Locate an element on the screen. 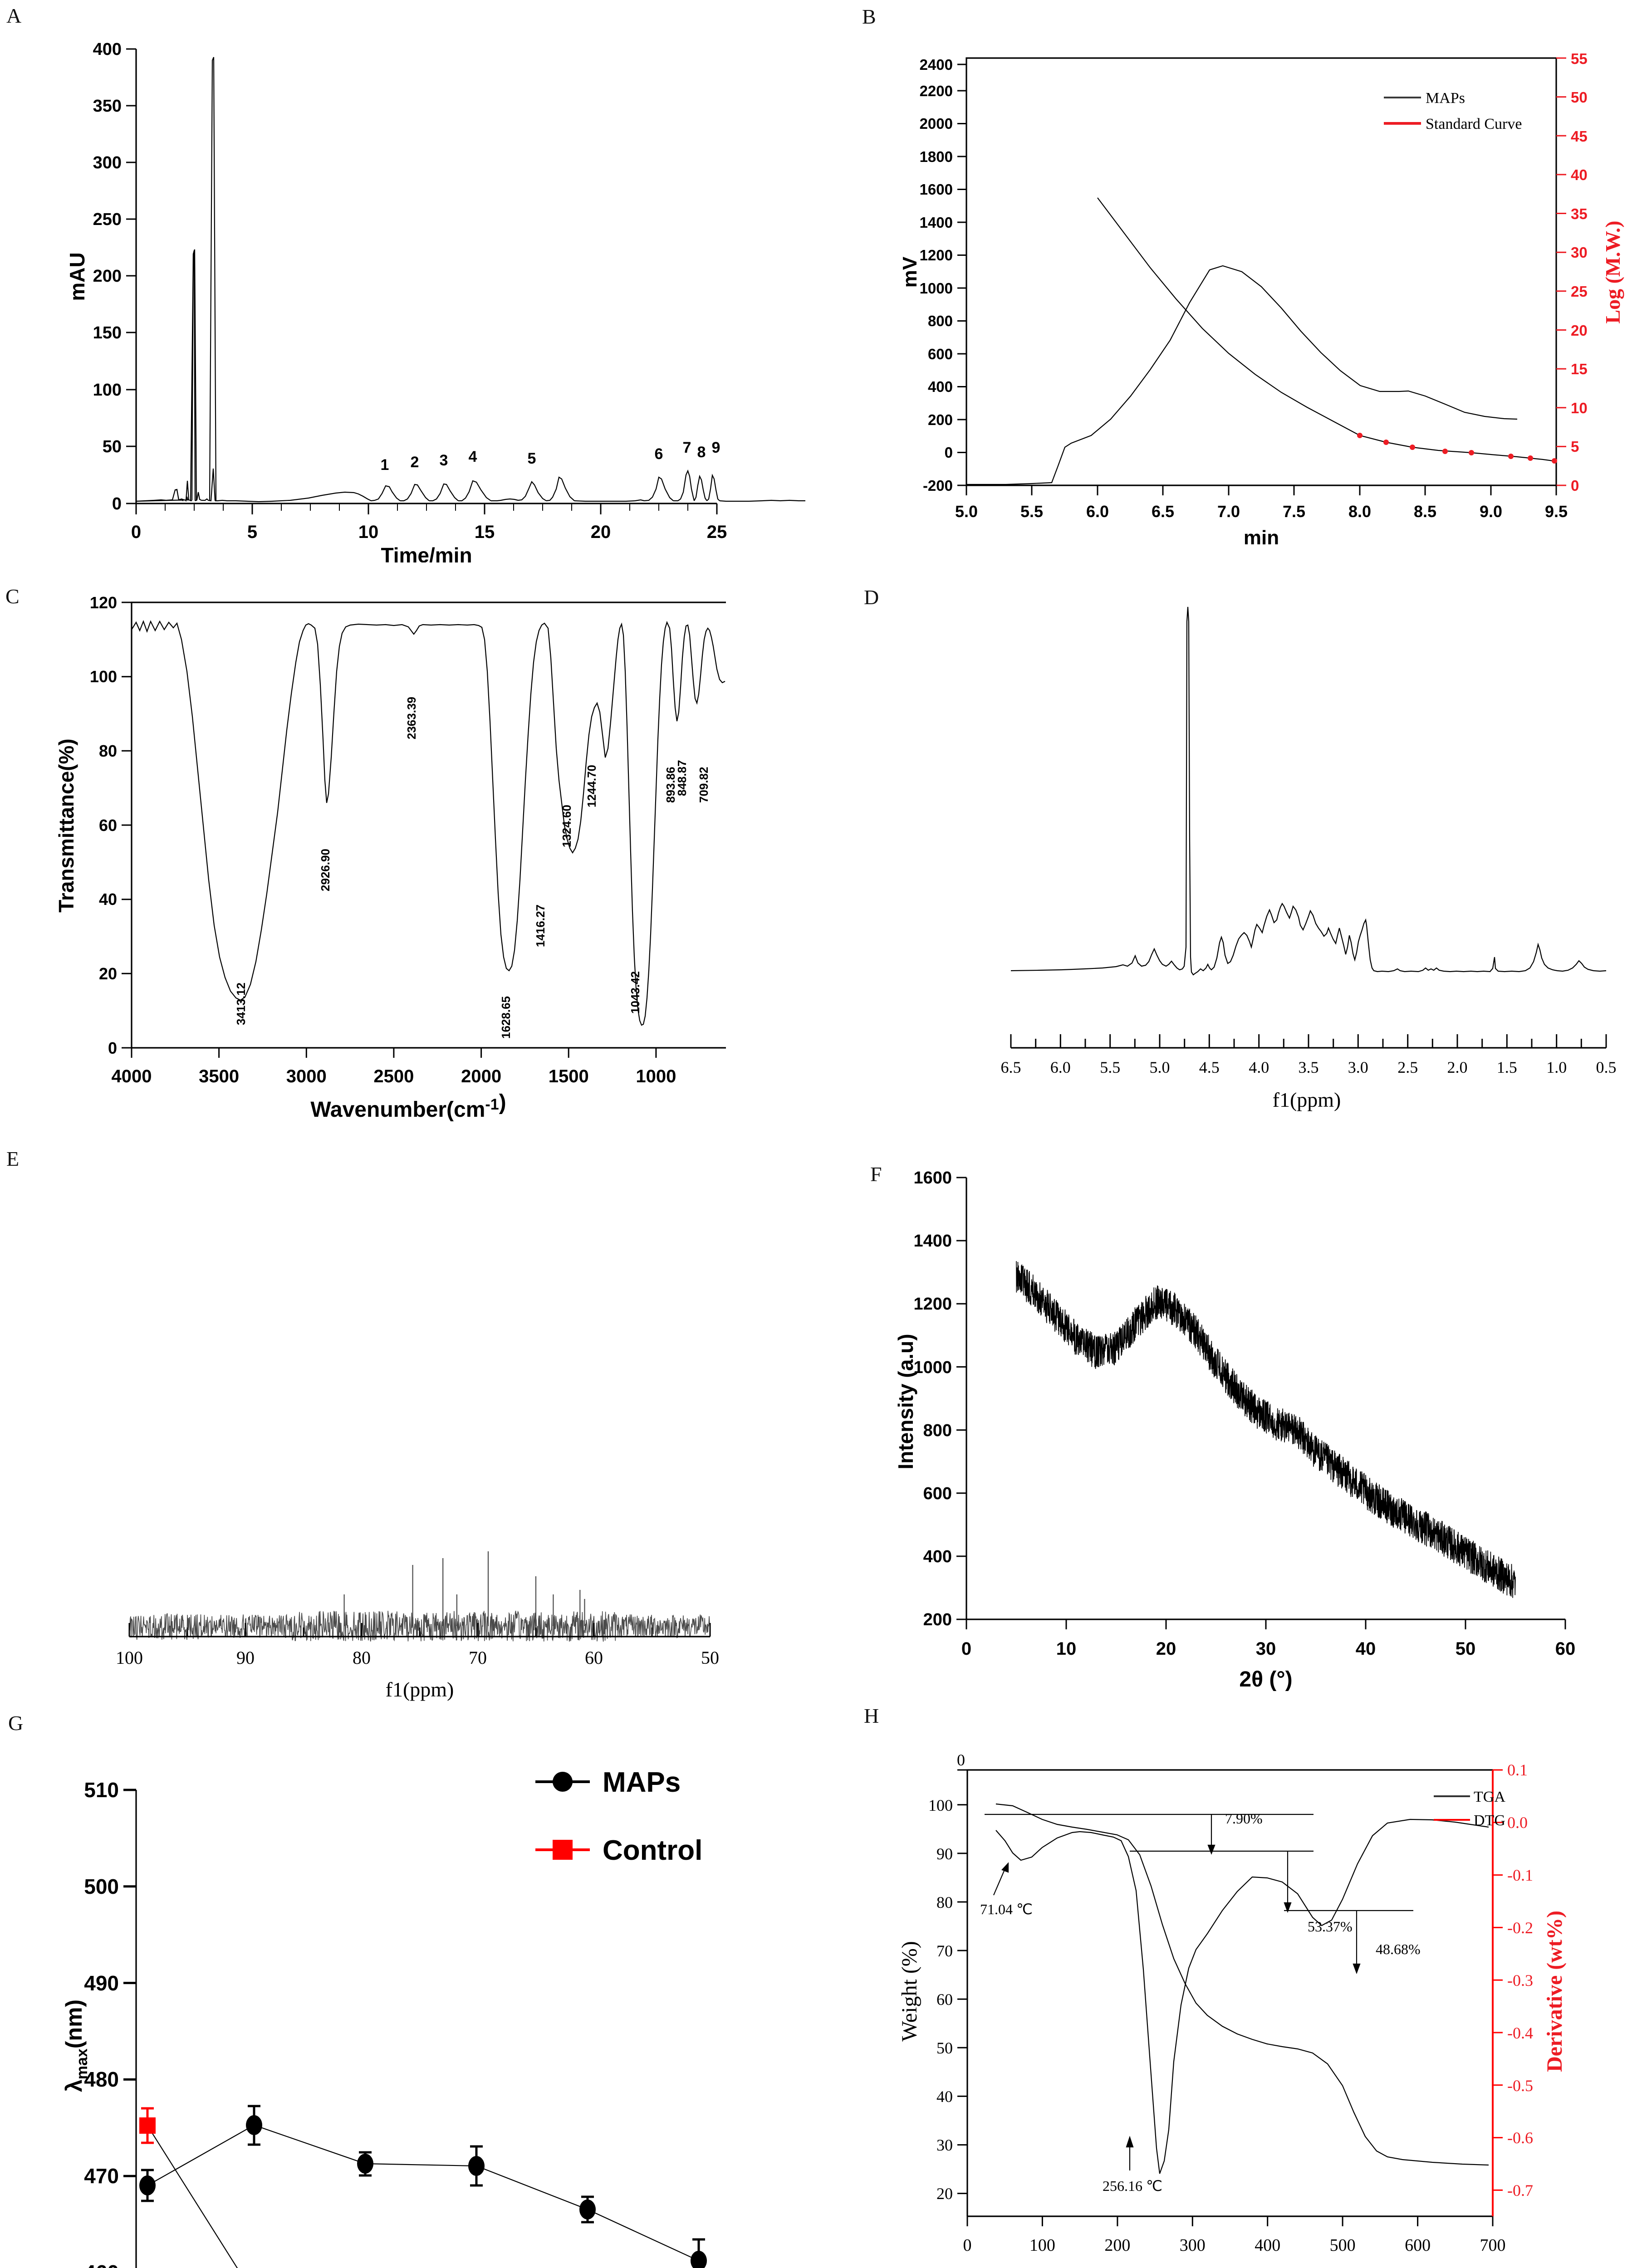 This screenshot has height=2268, width=1637. panel-b: B -200 0 200 400 600 800 1000 1200 1 is located at coordinates (1242, 281).